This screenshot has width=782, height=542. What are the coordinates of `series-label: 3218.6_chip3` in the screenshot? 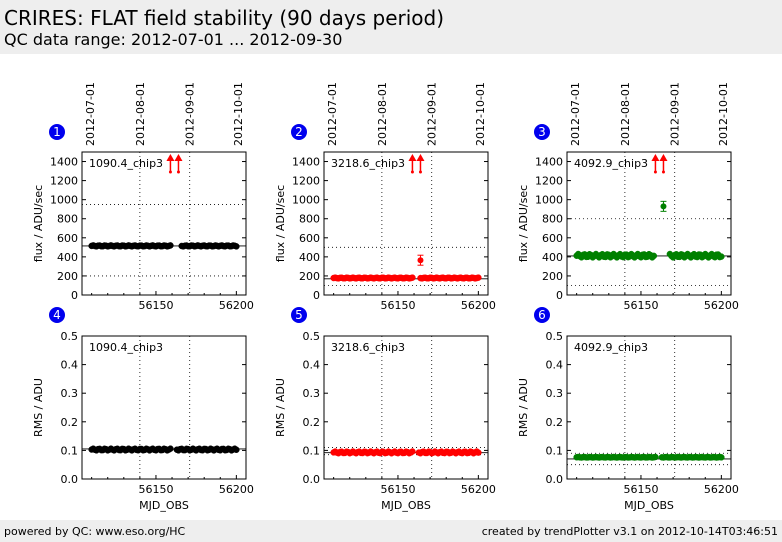 It's located at (368, 163).